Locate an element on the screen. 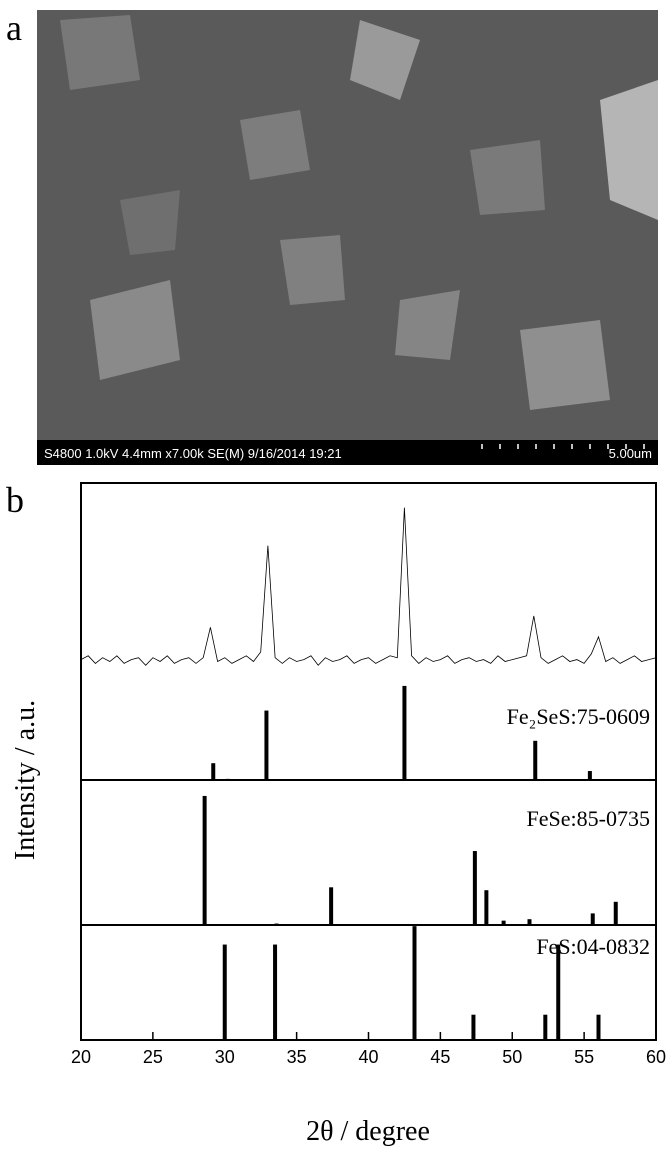  reference-label: FeSe:85-0735 is located at coordinates (588, 818).